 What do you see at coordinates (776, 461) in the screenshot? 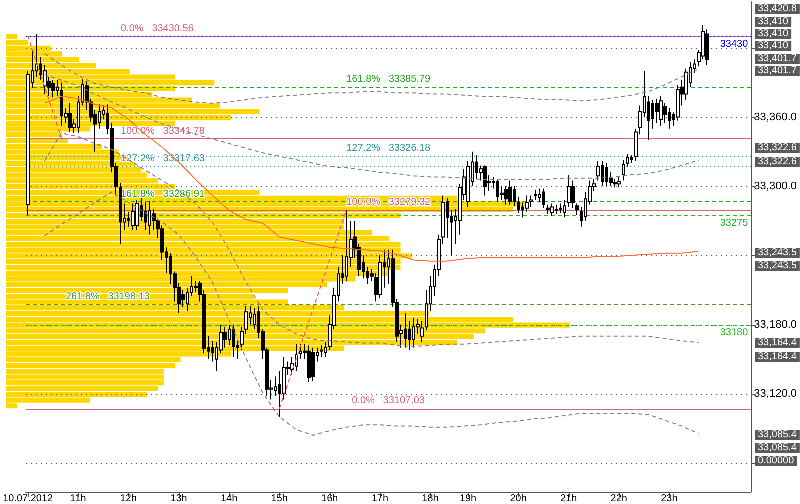
I see `text: 0.00000` at bounding box center [776, 461].